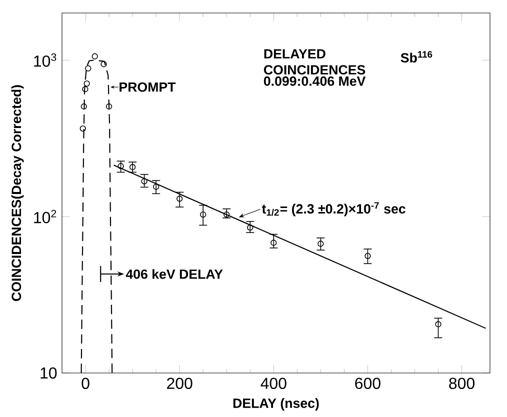  What do you see at coordinates (17, 193) in the screenshot?
I see `y-axis-title: COINCIDENCES(Decay Corrected)` at bounding box center [17, 193].